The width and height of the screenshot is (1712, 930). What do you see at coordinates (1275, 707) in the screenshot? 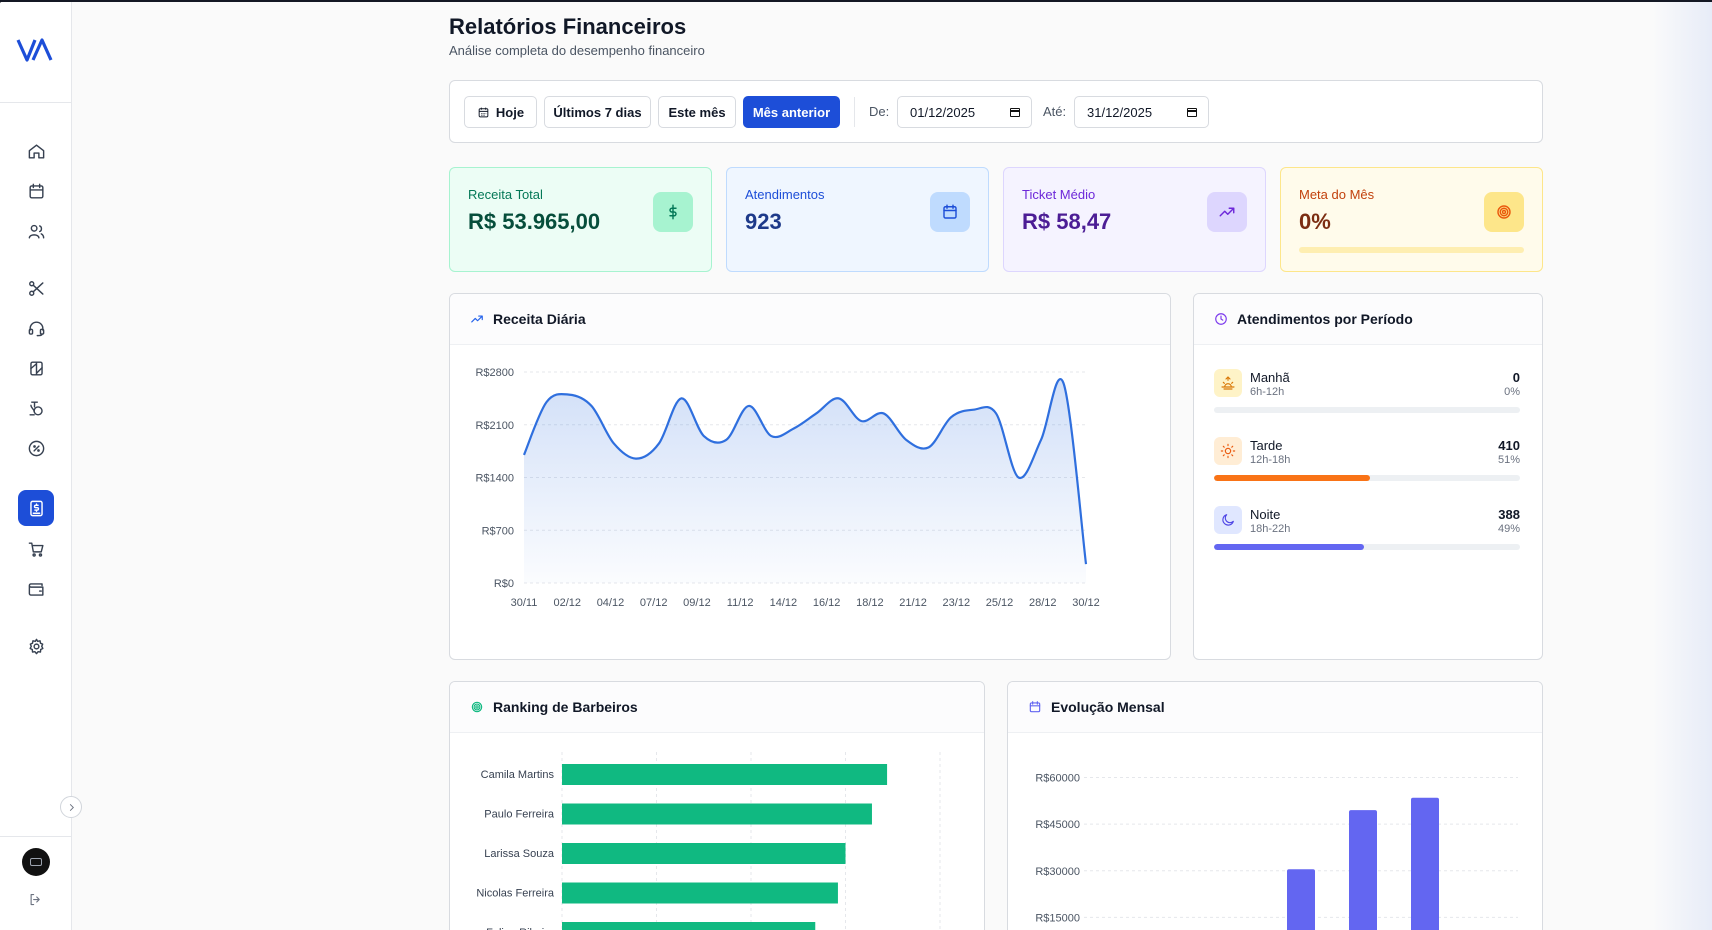
I see `monthly-header: Evolução Mensal` at bounding box center [1275, 707].